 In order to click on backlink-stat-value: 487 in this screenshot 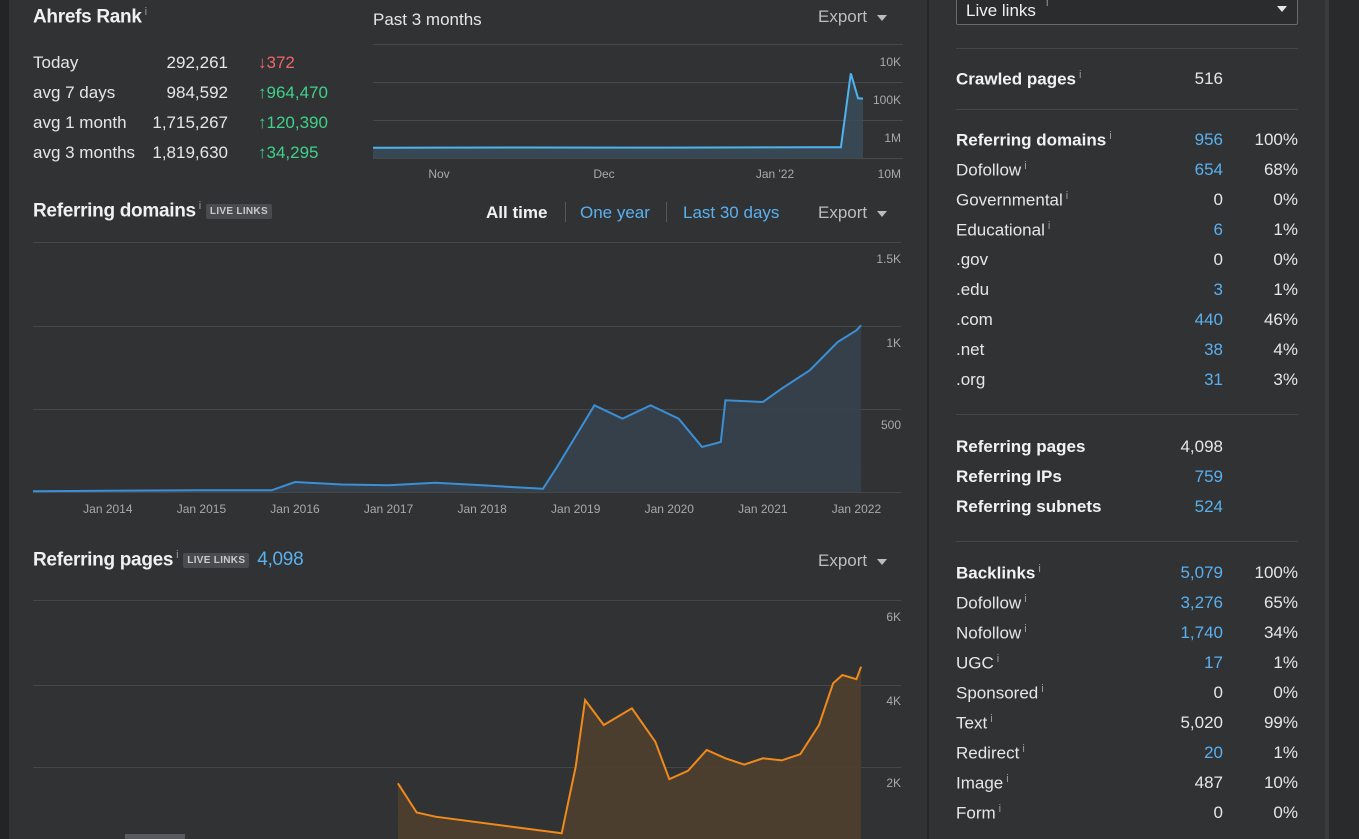, I will do `click(1208, 782)`.